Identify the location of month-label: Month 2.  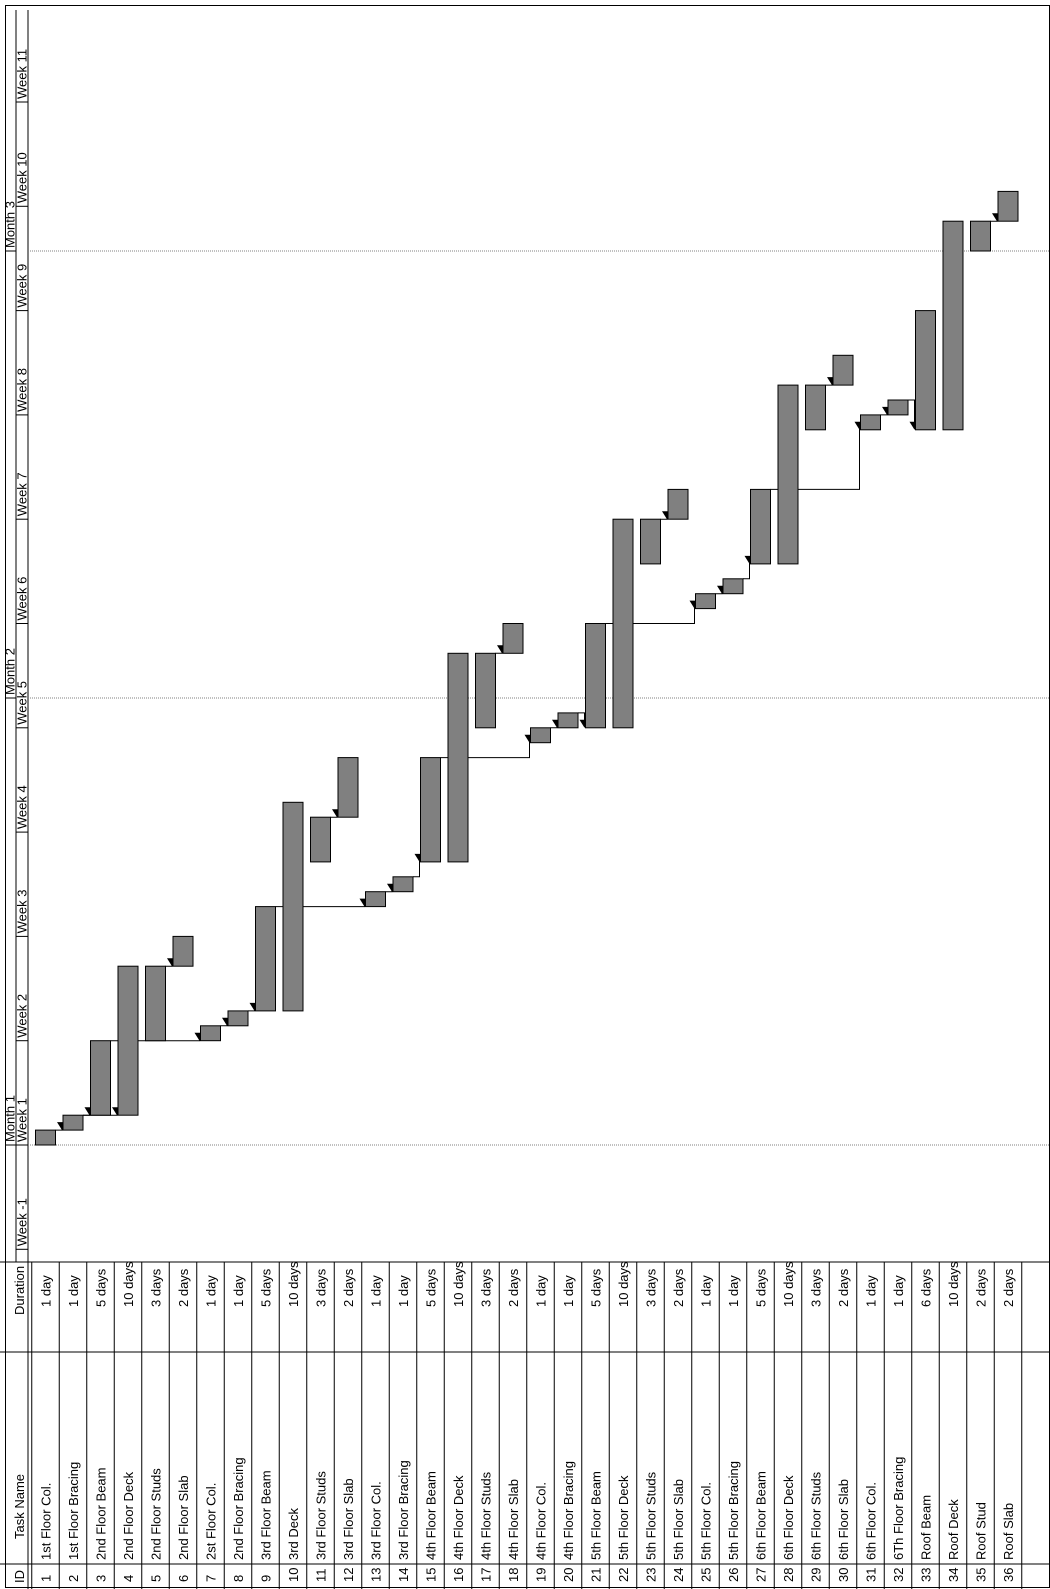
(10, 671).